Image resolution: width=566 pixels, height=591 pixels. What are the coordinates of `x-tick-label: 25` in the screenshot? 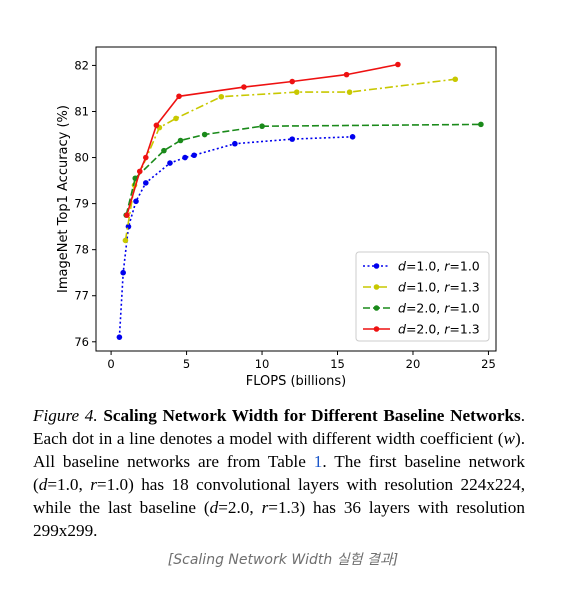 It's located at (488, 364).